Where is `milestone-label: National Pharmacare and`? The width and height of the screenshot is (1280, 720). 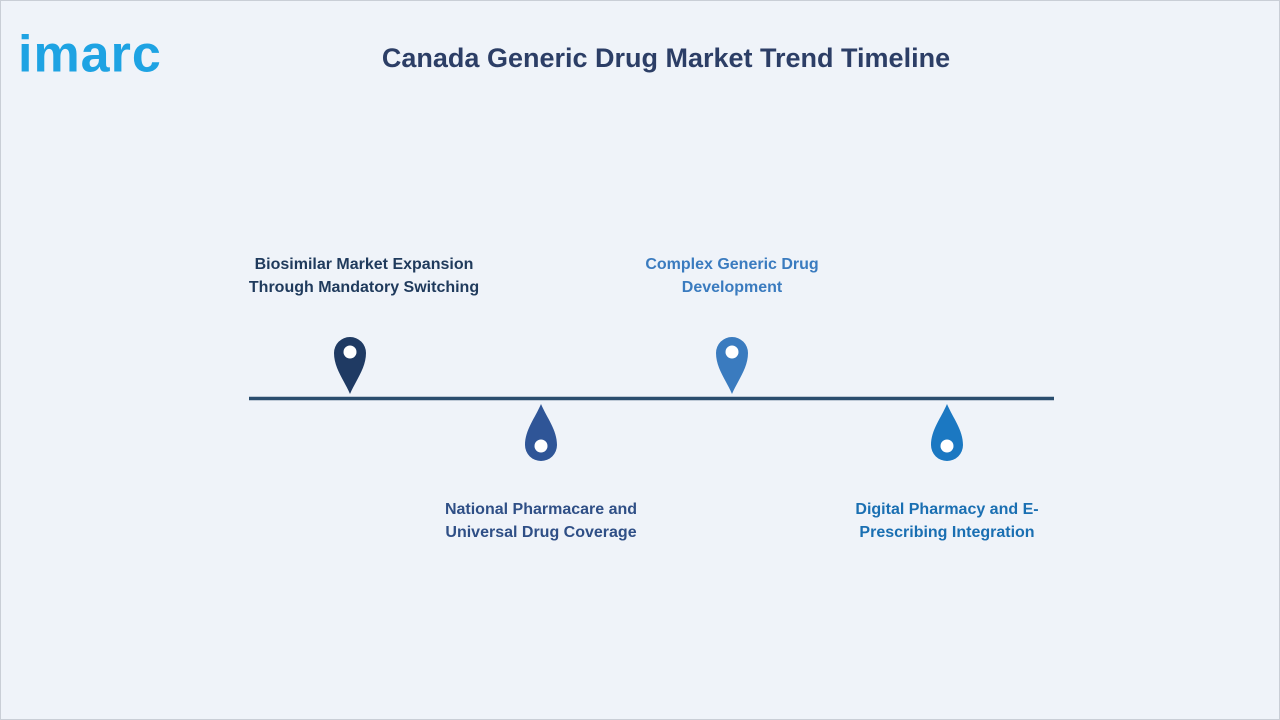
milestone-label: National Pharmacare and is located at coordinates (541, 509).